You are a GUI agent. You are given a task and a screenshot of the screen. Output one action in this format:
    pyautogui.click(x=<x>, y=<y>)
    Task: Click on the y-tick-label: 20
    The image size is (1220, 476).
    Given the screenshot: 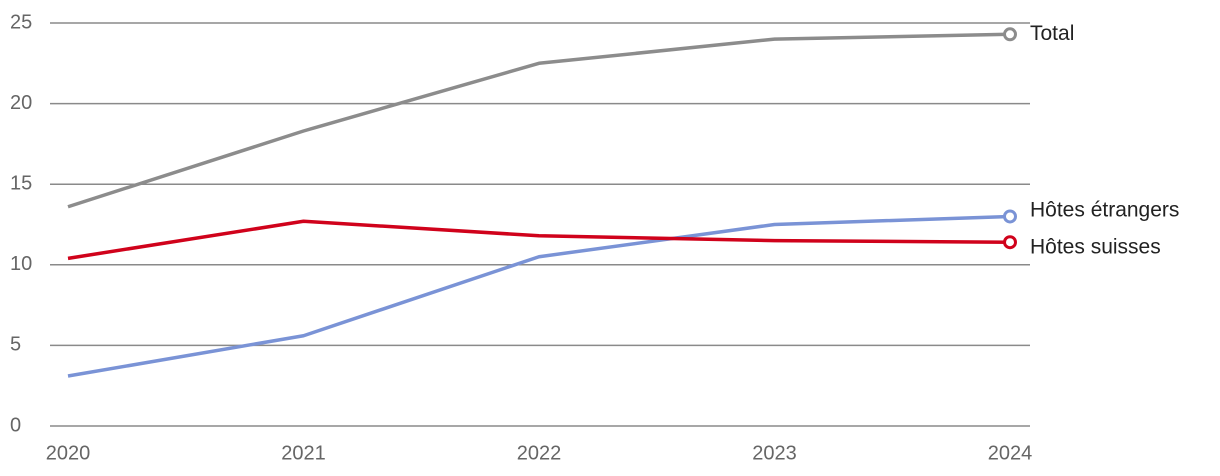 What is the action you would take?
    pyautogui.click(x=21, y=103)
    